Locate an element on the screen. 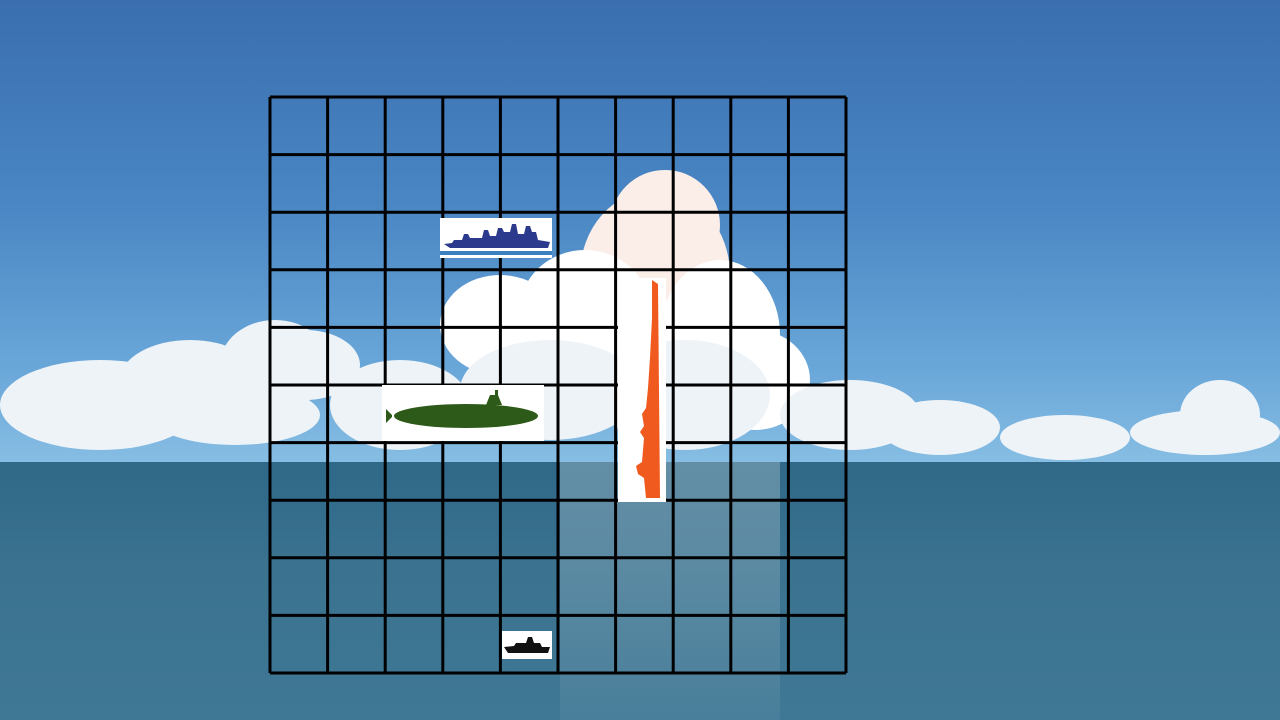 The image size is (1280, 720). submarine-ship is located at coordinates (463, 413).